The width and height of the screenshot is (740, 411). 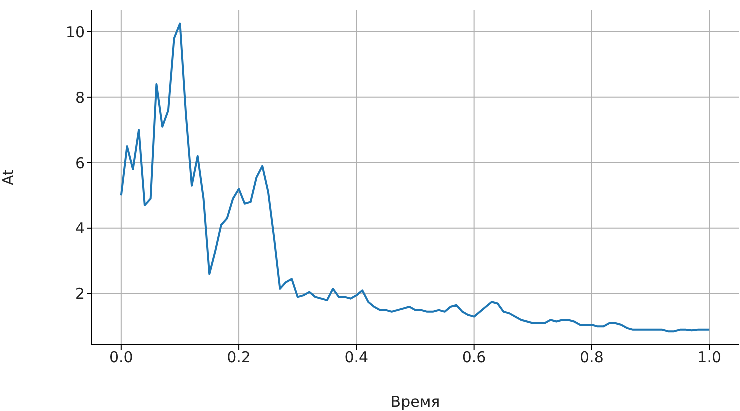 What do you see at coordinates (239, 357) in the screenshot?
I see `x-tick-label: 0.2` at bounding box center [239, 357].